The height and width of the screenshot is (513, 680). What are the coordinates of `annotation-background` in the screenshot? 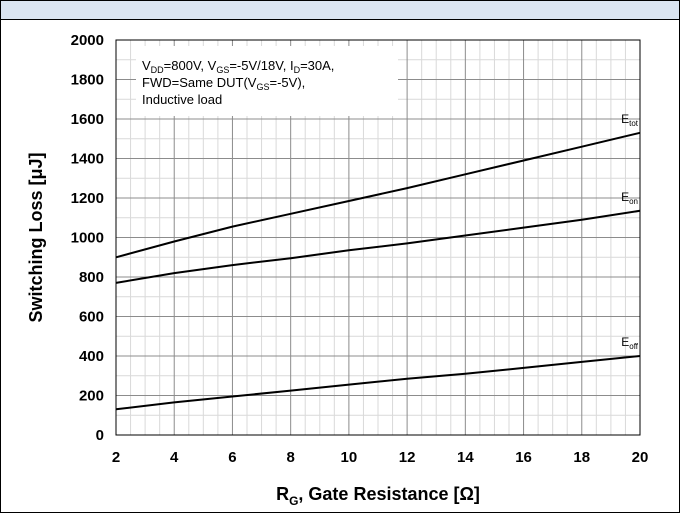 It's located at (267, 81).